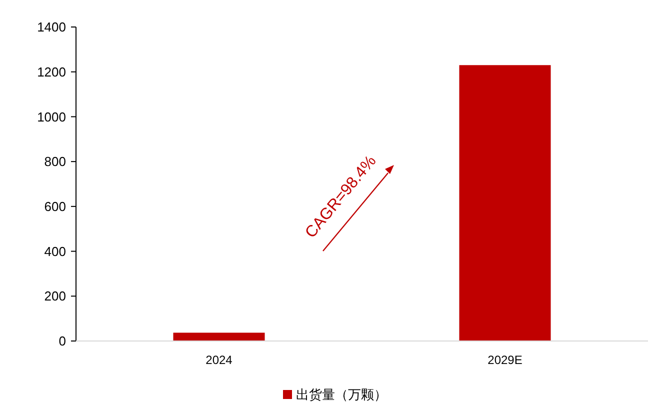  Describe the element at coordinates (51, 72) in the screenshot. I see `y-tick-label: 1200` at that location.